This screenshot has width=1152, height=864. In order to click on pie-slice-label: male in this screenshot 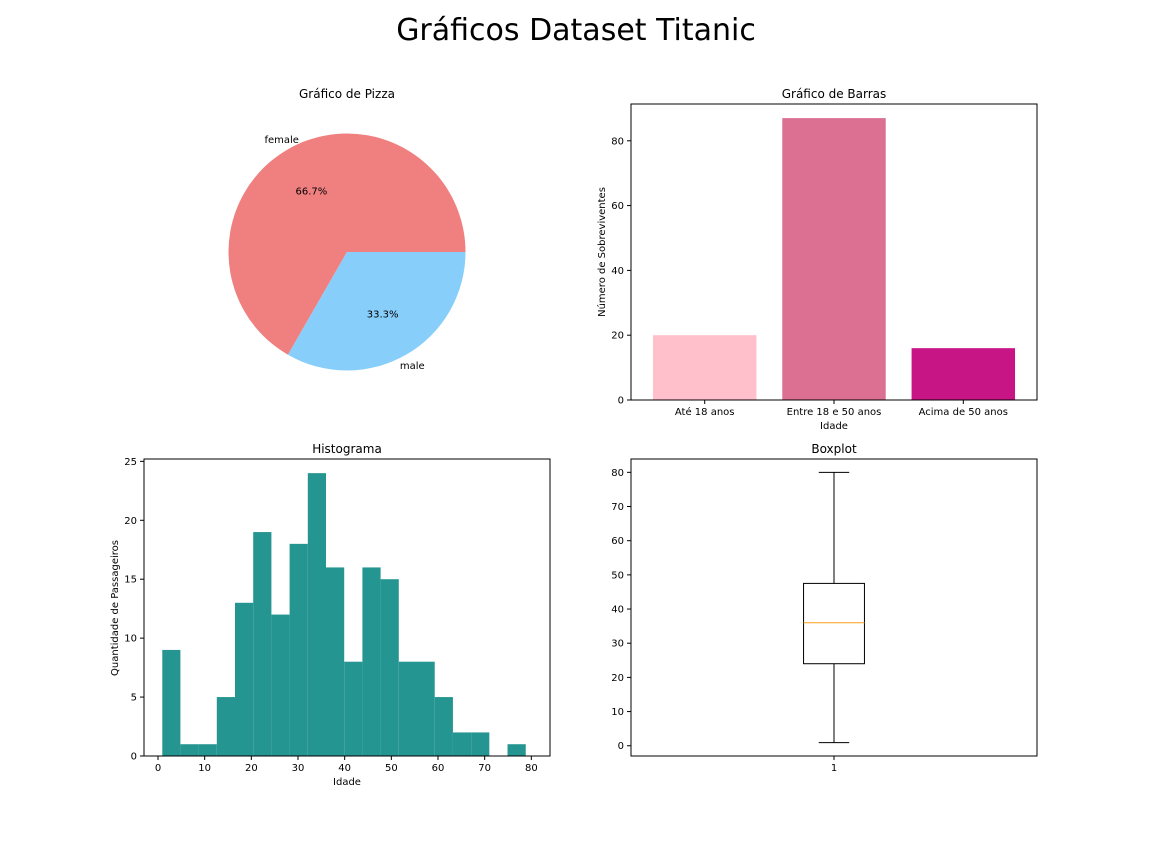, I will do `click(412, 366)`.